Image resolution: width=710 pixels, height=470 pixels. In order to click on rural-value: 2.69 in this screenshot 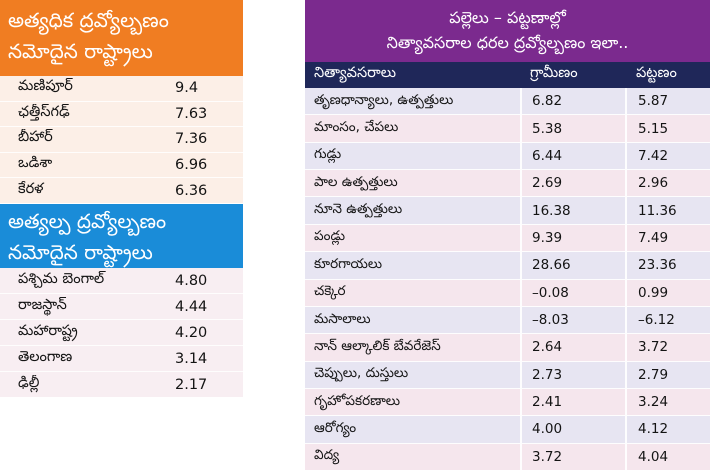, I will do `click(572, 183)`.